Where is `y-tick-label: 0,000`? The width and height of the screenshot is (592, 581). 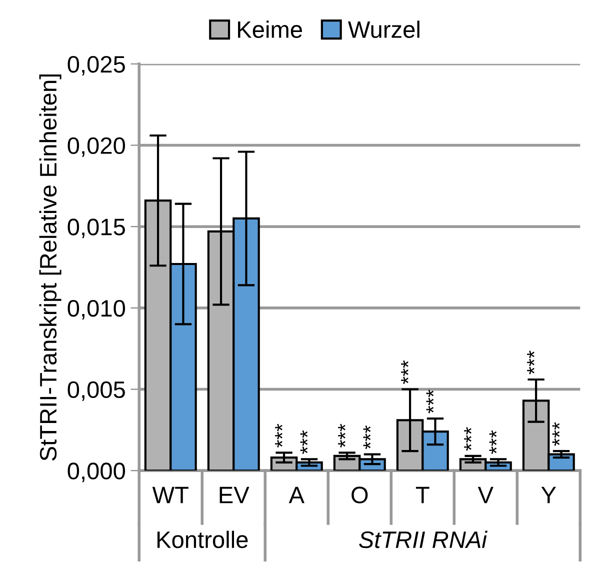
y-tick-label: 0,000 is located at coordinates (97, 472).